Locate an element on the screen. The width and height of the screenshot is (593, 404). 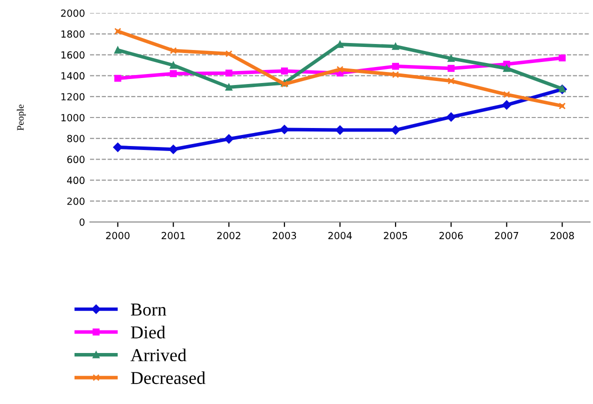
x-tick-label: 2005 is located at coordinates (396, 236).